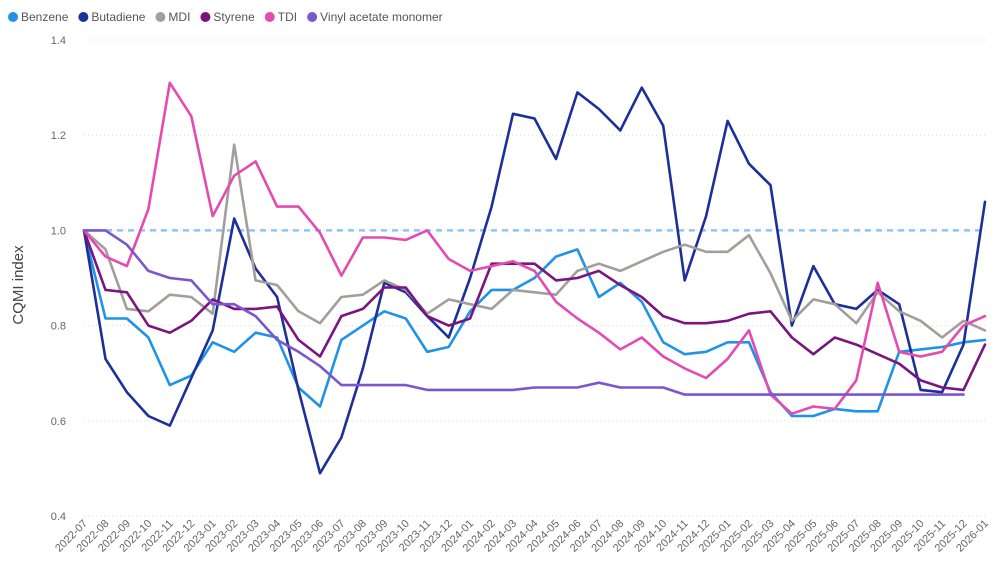  What do you see at coordinates (58, 279) in the screenshot?
I see `y-axis-ticks: 0.4 0.6 0.8 1.0 1.2 1.4` at bounding box center [58, 279].